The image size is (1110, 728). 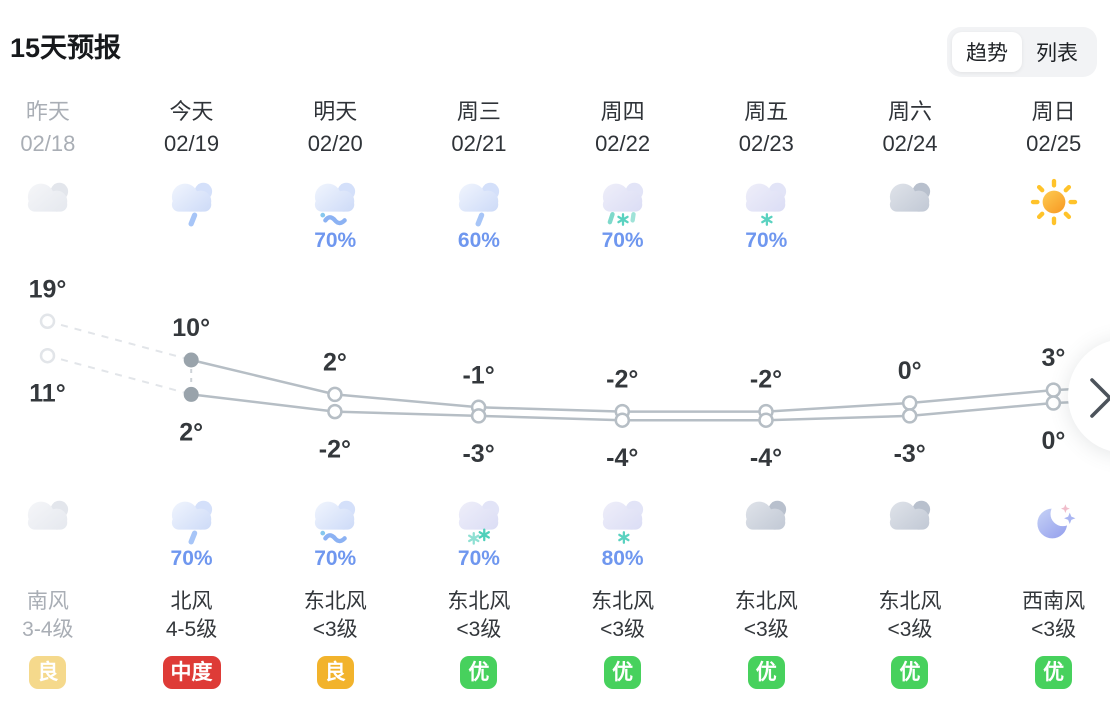 I want to click on day-label: 周四, so click(x=622, y=111).